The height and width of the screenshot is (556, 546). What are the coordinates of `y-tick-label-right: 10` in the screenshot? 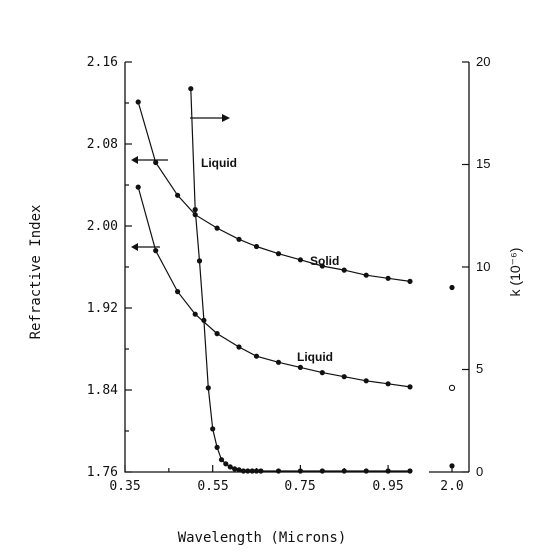 It's located at (483, 266).